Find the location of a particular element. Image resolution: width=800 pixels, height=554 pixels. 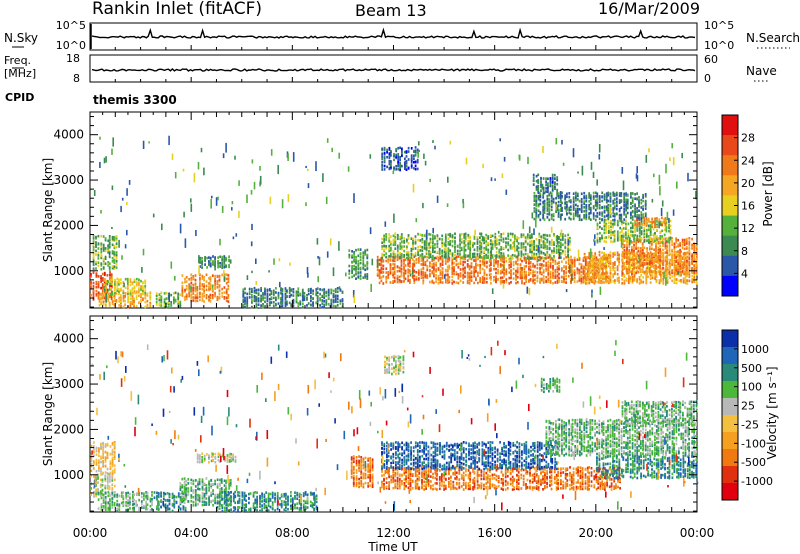

colorbar-tick-label: 500 is located at coordinates (751, 368).